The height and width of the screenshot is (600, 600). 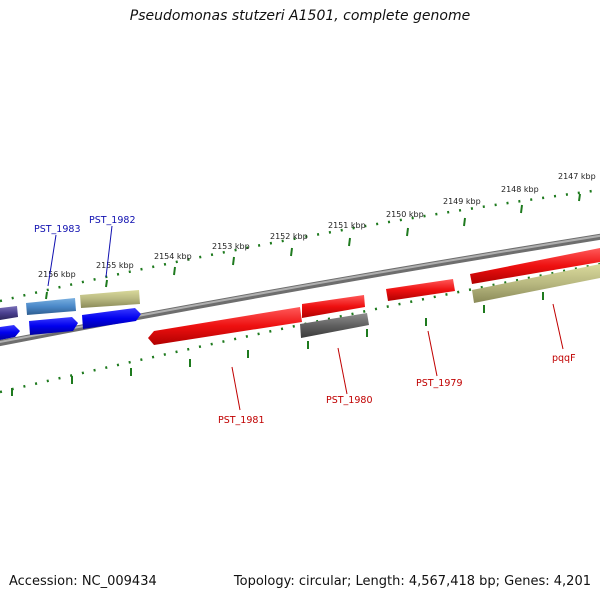 What do you see at coordinates (225, 326) in the screenshot?
I see `gene-pst1981` at bounding box center [225, 326].